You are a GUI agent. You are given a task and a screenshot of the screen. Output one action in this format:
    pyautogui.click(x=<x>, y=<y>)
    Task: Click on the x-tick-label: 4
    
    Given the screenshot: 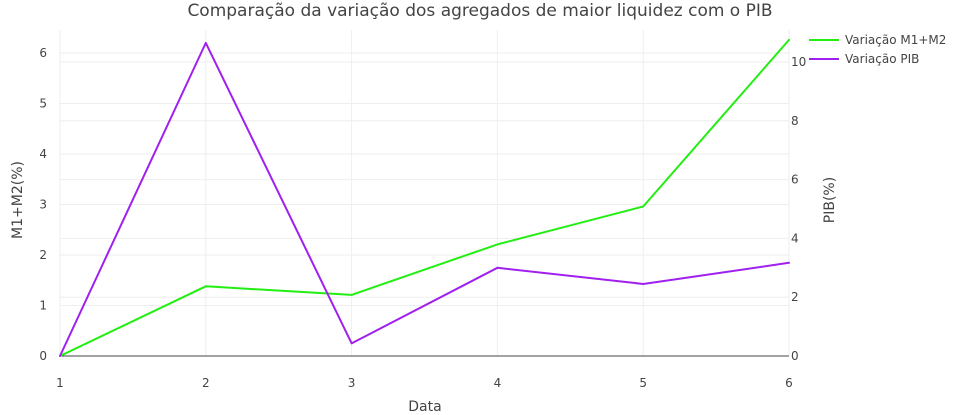 What is the action you would take?
    pyautogui.click(x=498, y=383)
    